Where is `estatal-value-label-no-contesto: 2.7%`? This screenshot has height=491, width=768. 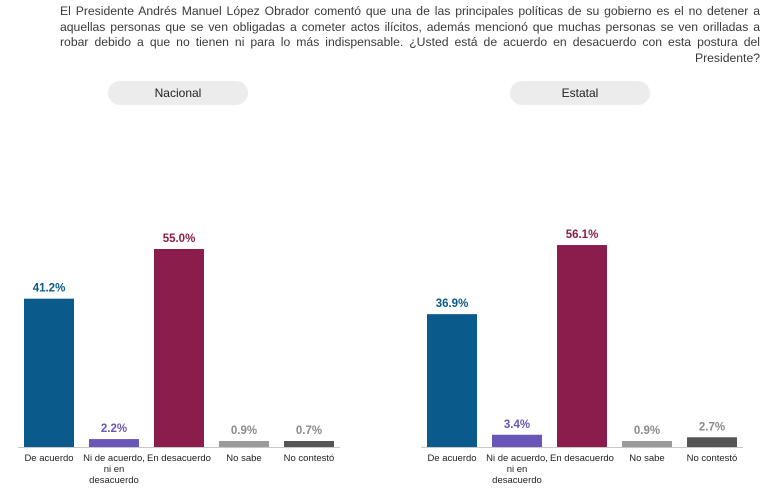 estatal-value-label-no-contesto: 2.7% is located at coordinates (712, 427).